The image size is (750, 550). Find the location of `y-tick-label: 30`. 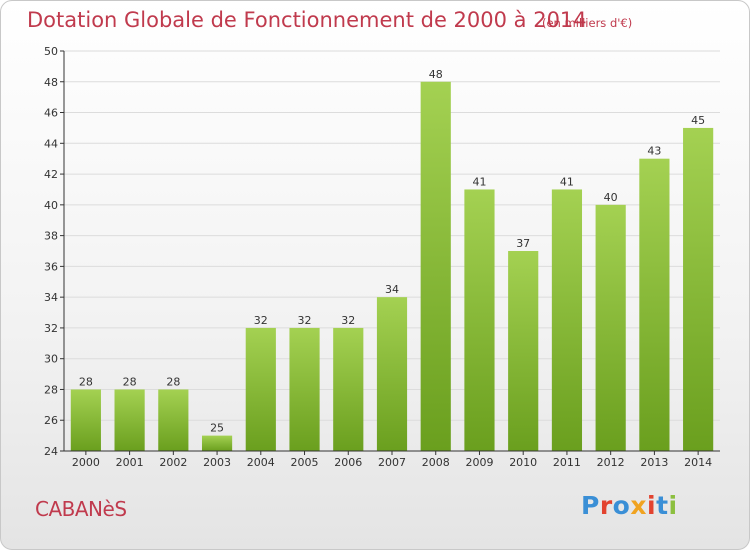

y-tick-label: 30 is located at coordinates (51, 359).